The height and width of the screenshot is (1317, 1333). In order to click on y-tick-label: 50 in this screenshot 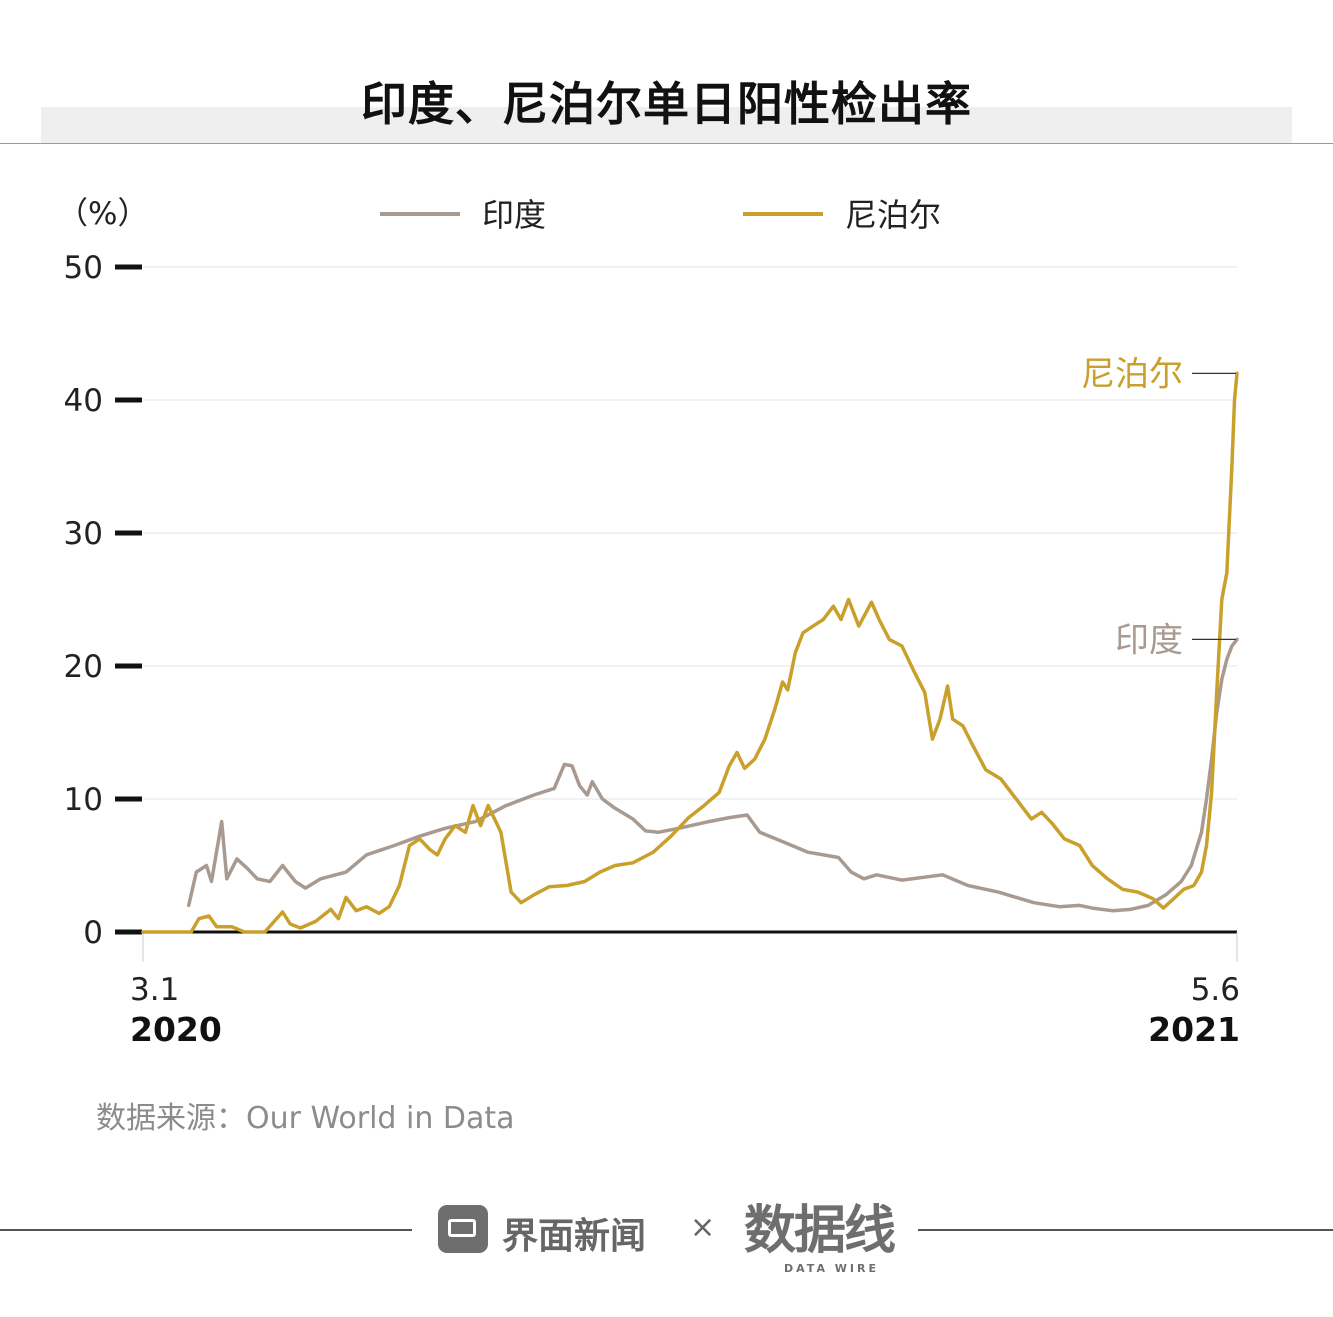, I will do `click(83, 268)`.